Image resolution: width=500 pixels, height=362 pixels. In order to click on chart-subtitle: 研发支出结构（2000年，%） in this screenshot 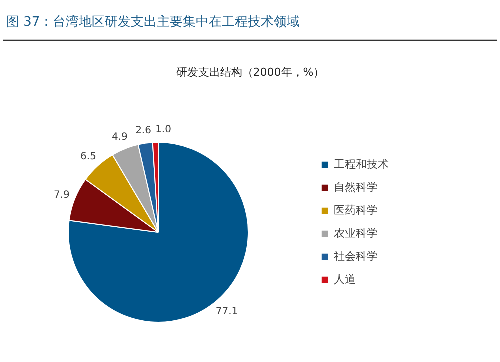, I will do `click(250, 72)`.